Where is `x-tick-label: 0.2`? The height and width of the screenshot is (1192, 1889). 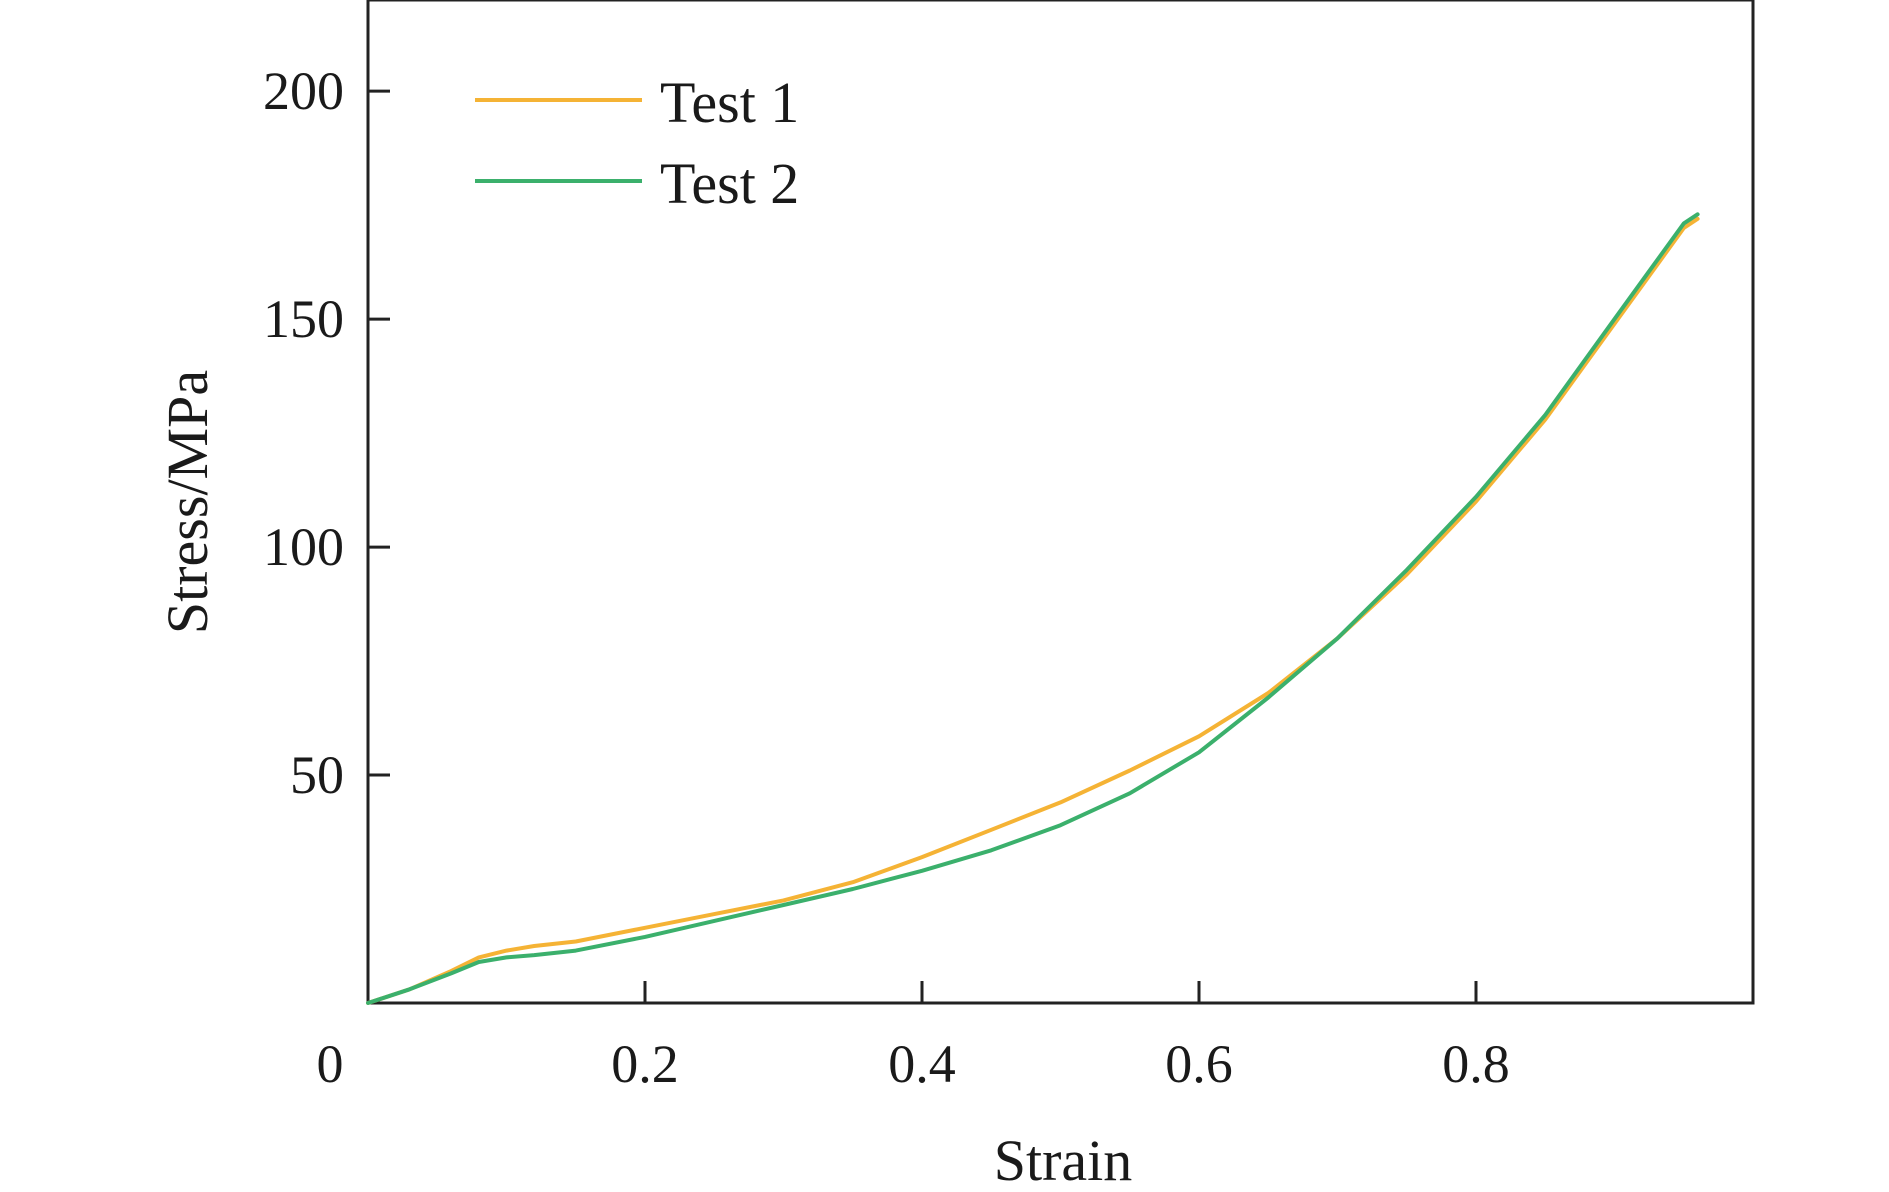
x-tick-label: 0.2 is located at coordinates (645, 1064).